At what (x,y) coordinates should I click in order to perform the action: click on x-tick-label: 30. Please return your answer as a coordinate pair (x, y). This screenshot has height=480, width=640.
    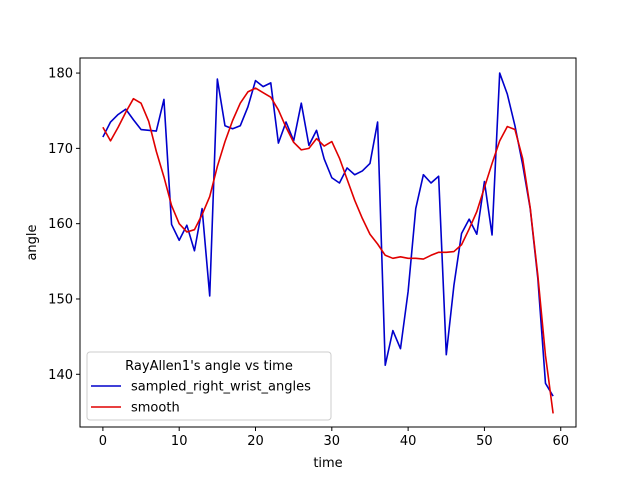
    Looking at the image, I should click on (332, 441).